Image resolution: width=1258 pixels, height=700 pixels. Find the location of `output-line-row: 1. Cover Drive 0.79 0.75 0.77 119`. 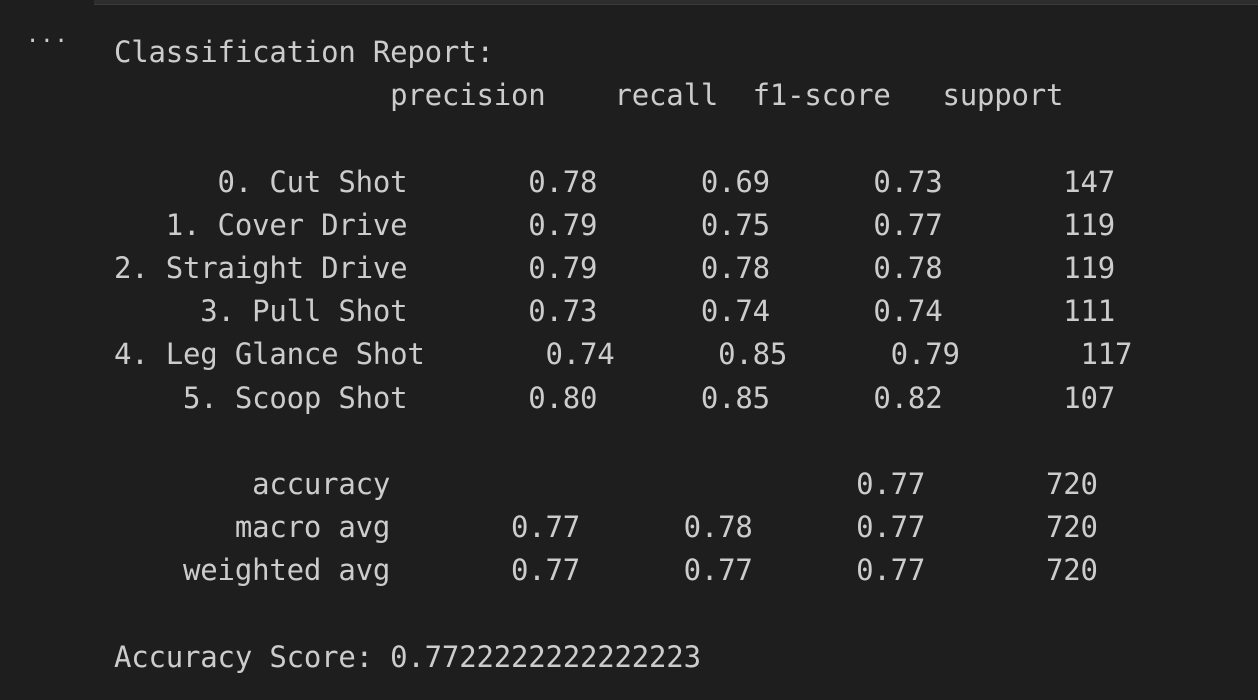

output-line-row: 1. Cover Drive 0.79 0.75 0.77 119 is located at coordinates (615, 224).